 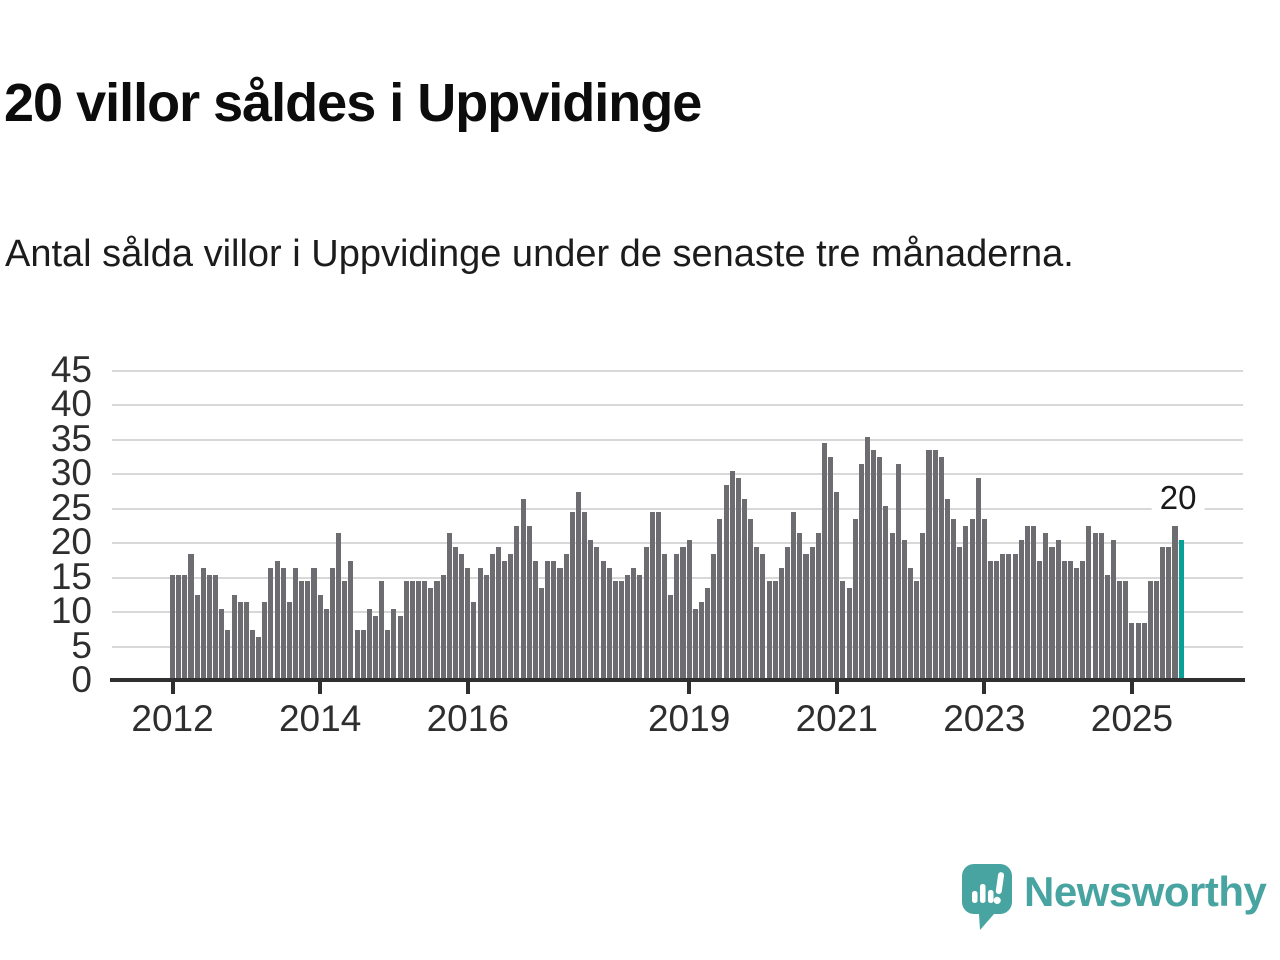 What do you see at coordinates (836, 688) in the screenshot?
I see `x-tick-mark-2021` at bounding box center [836, 688].